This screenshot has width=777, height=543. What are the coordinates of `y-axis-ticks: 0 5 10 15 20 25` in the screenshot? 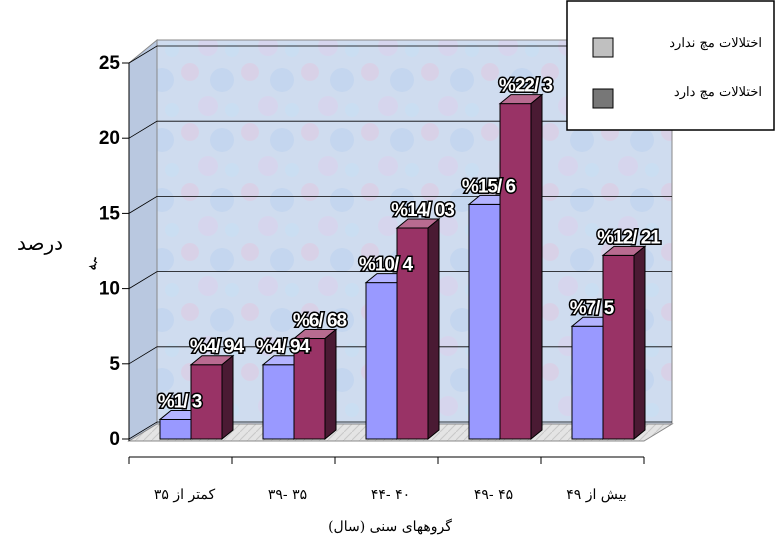 It's located at (114, 251).